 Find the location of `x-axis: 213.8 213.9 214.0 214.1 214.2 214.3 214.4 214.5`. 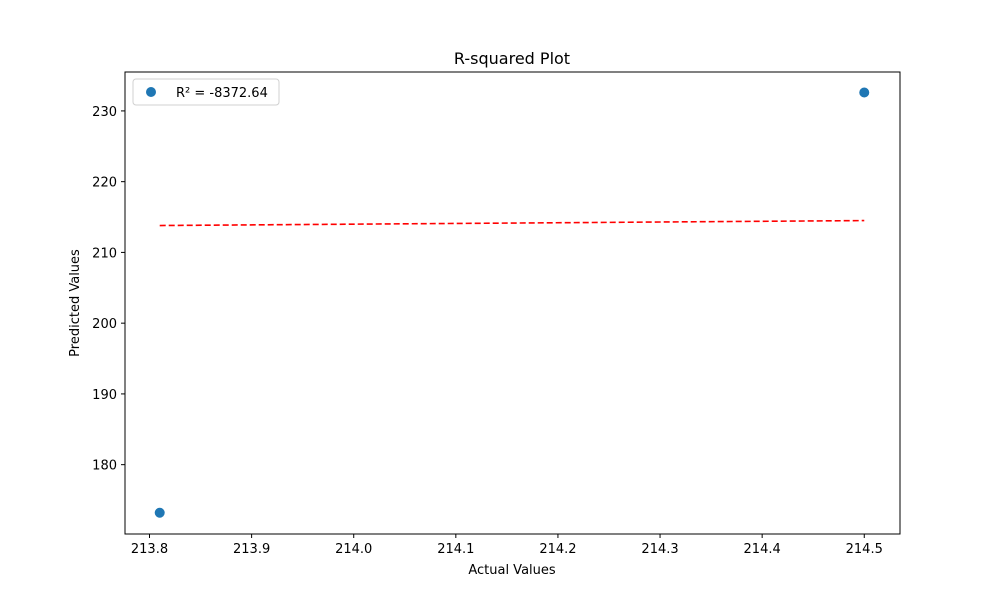

x-axis: 213.8 213.9 214.0 214.1 214.2 214.3 214.4 214.5 is located at coordinates (507, 545).